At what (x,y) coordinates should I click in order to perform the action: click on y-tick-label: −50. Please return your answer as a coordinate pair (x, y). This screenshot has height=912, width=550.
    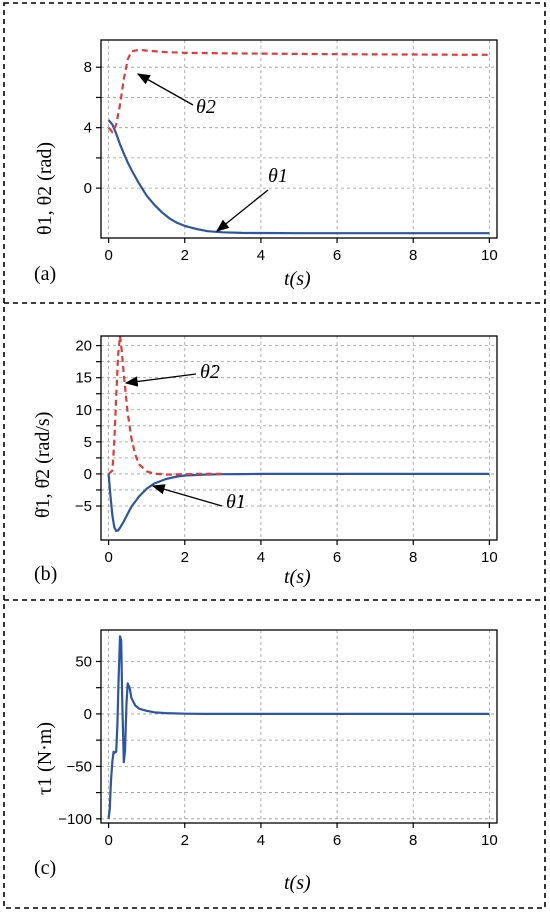
    Looking at the image, I should click on (79, 766).